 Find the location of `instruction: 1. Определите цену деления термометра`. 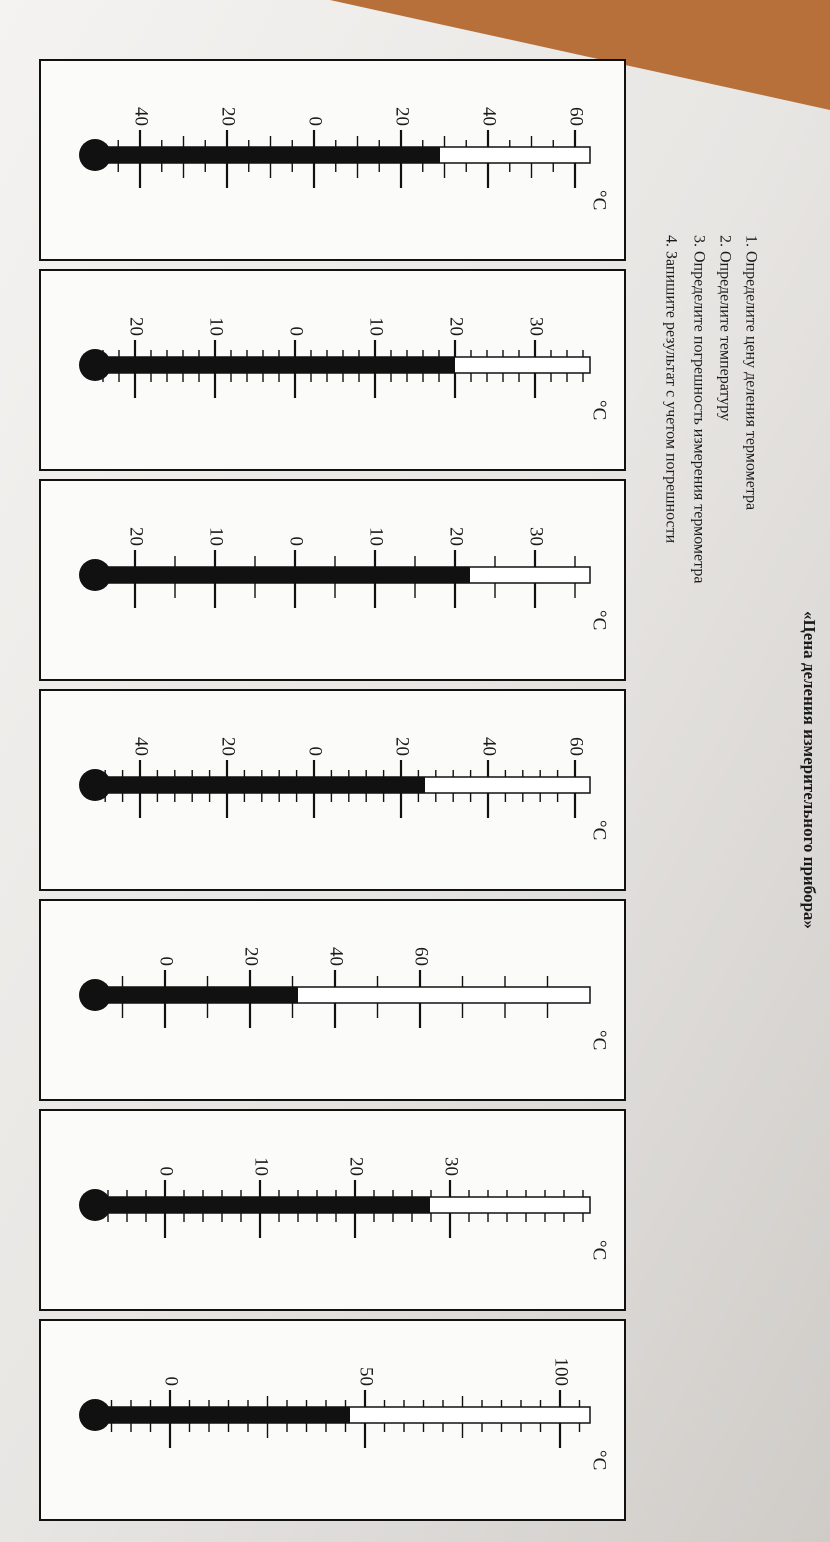

instruction: 1. Определите цену деления термометра is located at coordinates (750, 372).